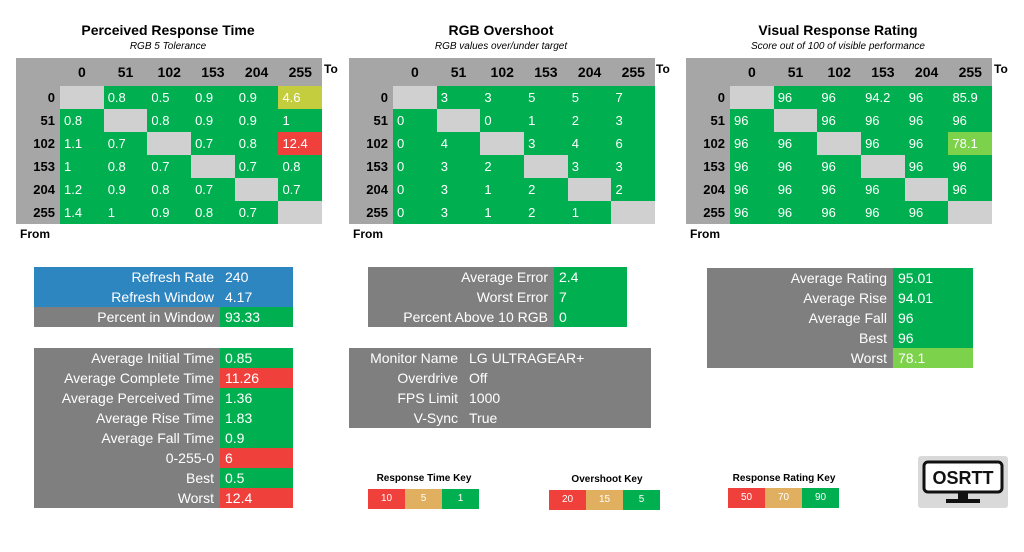  What do you see at coordinates (800, 278) in the screenshot?
I see `row-label: Average Rating` at bounding box center [800, 278].